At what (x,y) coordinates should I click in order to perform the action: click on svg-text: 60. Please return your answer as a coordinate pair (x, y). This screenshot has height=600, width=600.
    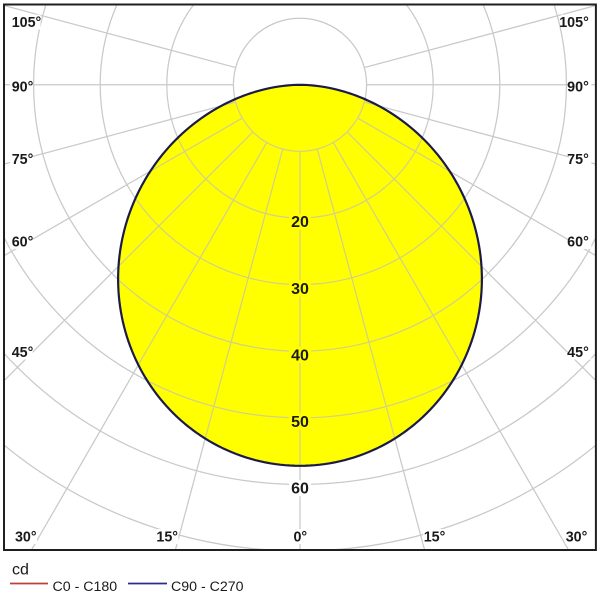
    Looking at the image, I should click on (300, 489).